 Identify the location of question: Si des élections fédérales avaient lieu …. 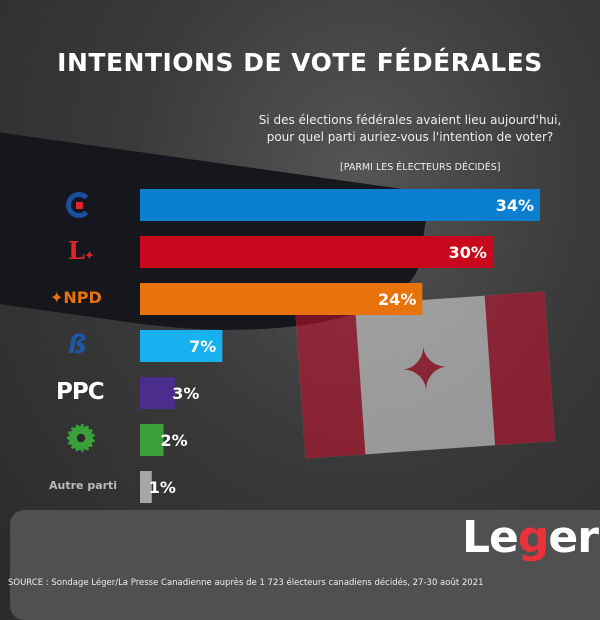
(410, 129).